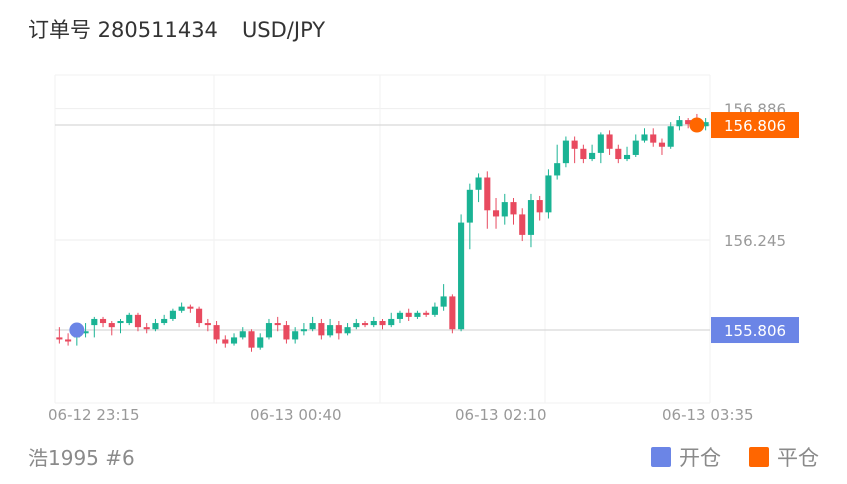 The image size is (847, 484). Describe the element at coordinates (123, 30) in the screenshot. I see `order-number: 订单号 280511434` at that location.